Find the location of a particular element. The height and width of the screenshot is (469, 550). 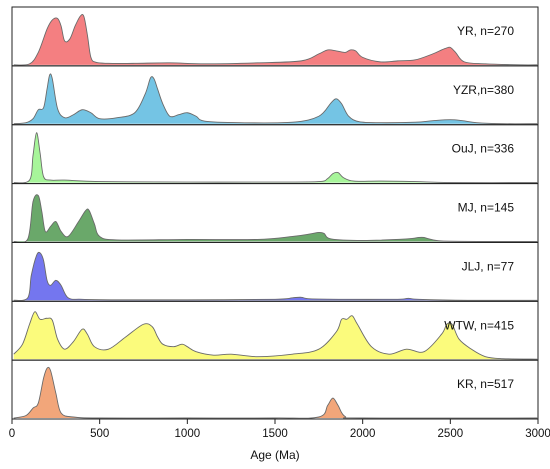

x-tick-label: 3000 is located at coordinates (537, 434).